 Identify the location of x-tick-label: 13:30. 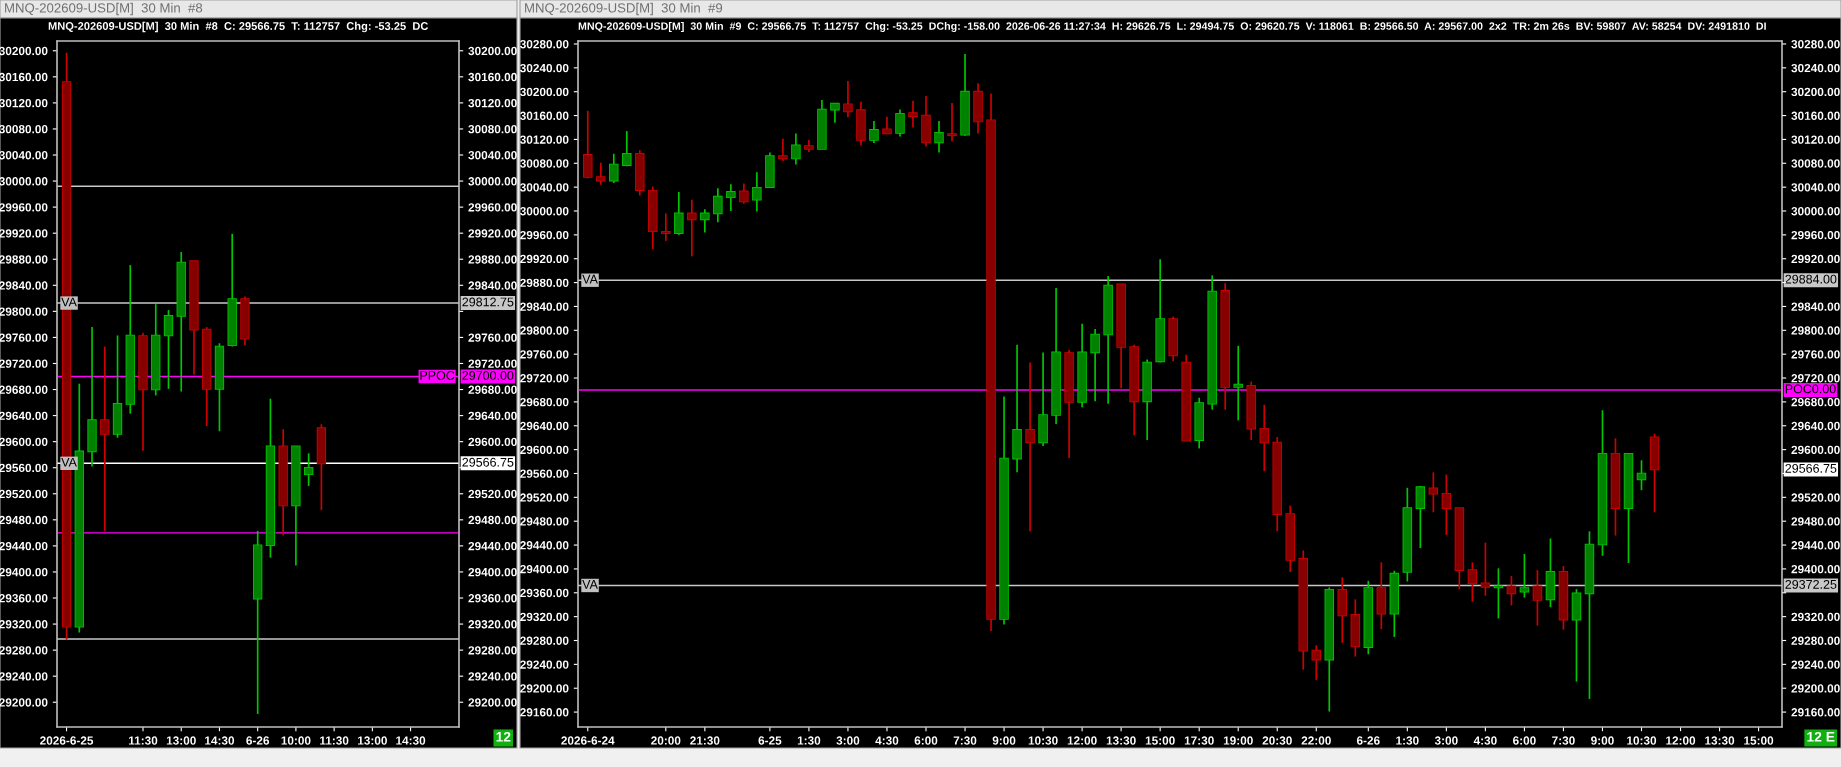
(1720, 740).